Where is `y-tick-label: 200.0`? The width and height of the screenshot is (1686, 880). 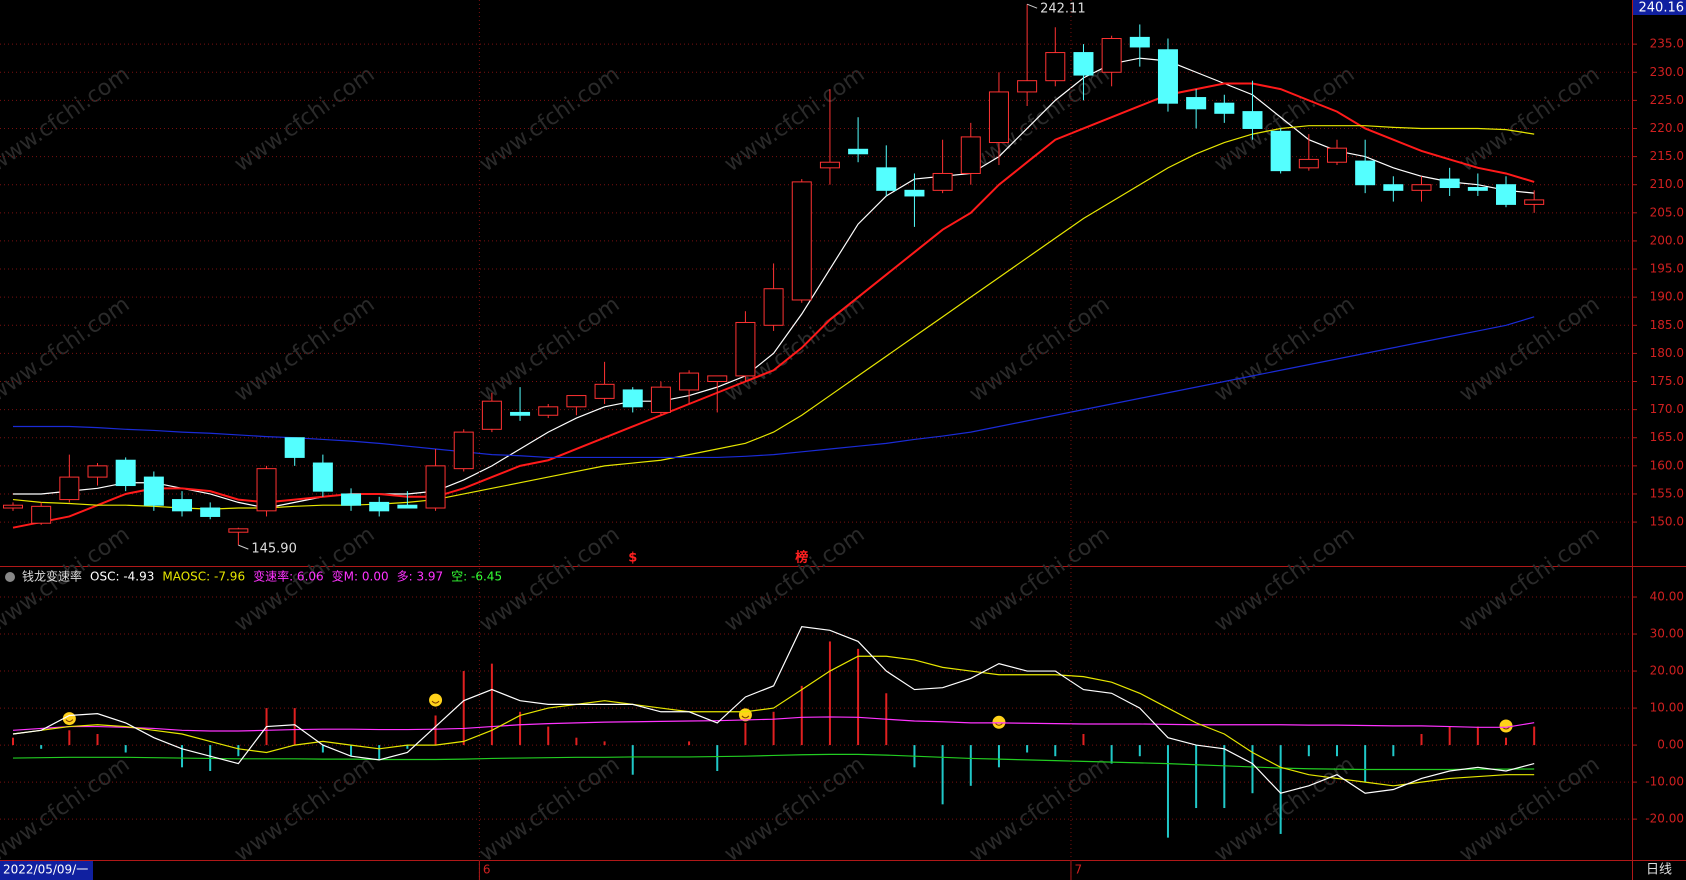
y-tick-label: 200.0 is located at coordinates (1667, 240).